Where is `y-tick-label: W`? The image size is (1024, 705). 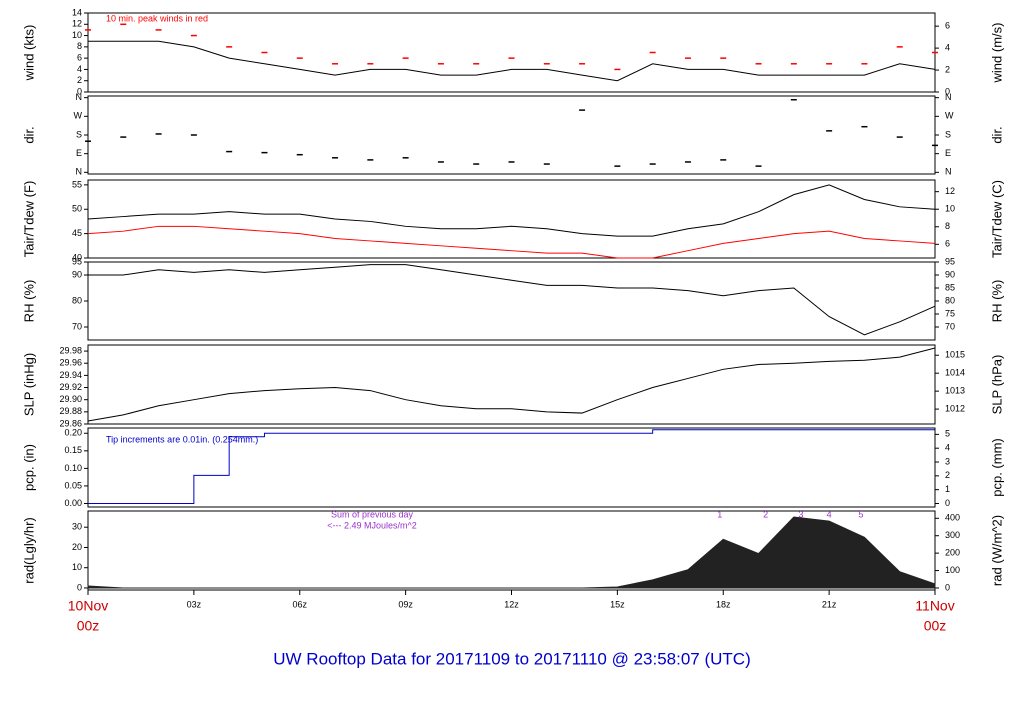
y-tick-label: W is located at coordinates (78, 116).